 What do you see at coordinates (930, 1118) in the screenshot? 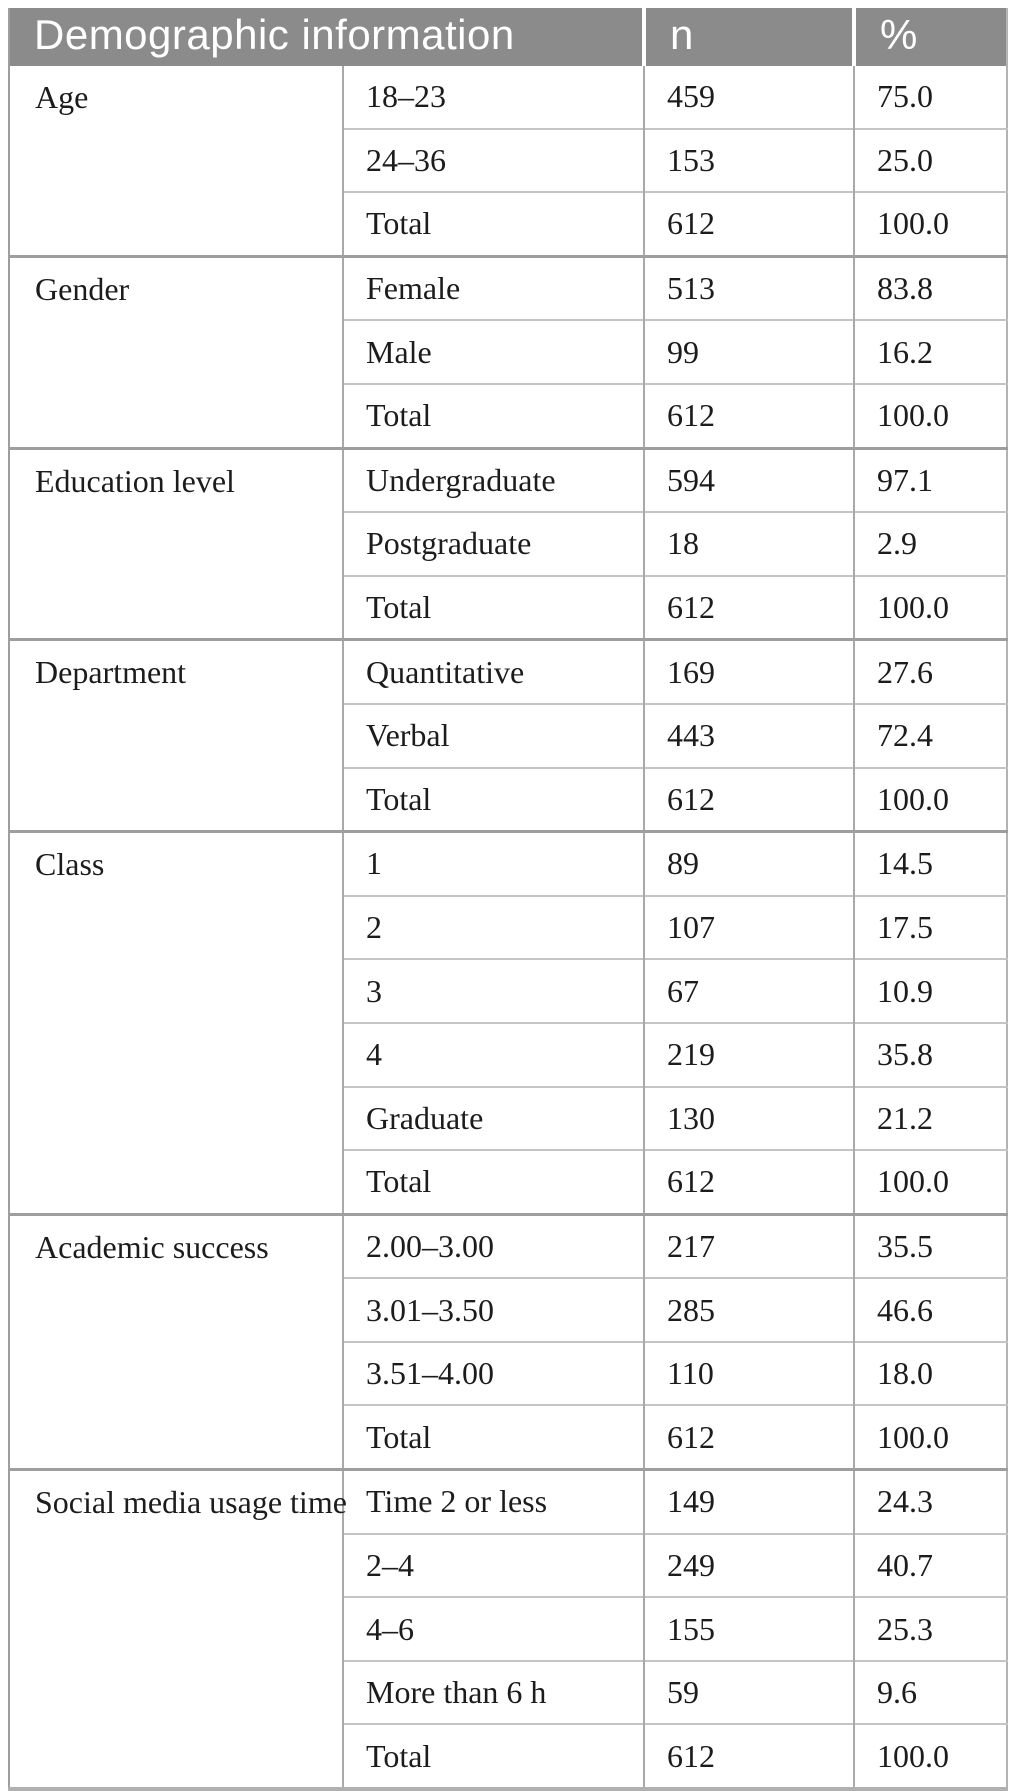
I see `percent-cell: 21.2` at bounding box center [930, 1118].